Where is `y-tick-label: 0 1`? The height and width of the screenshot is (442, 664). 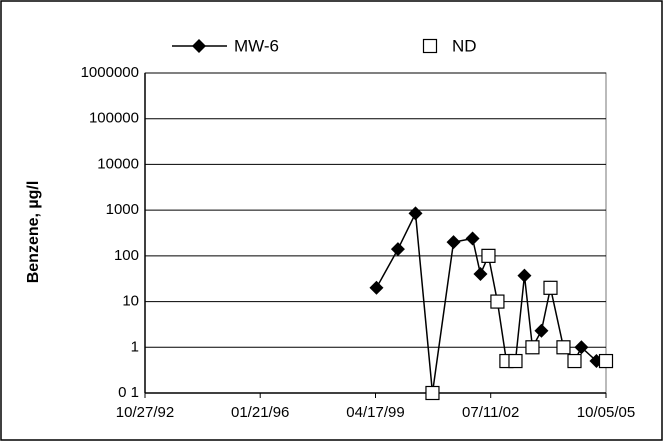 y-tick-label: 0 1 is located at coordinates (128, 392).